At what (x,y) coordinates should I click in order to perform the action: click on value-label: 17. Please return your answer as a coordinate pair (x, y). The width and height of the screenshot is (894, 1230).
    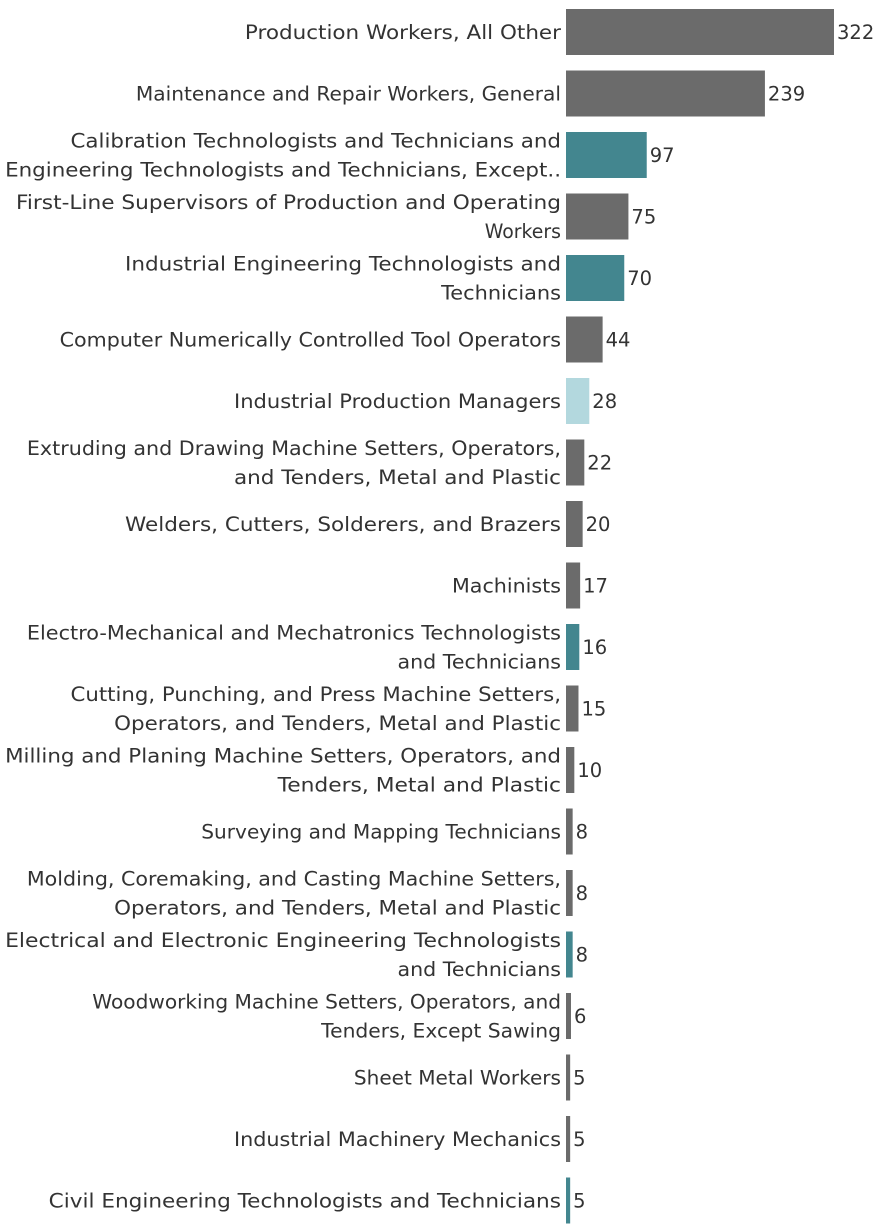
    Looking at the image, I should click on (595, 586).